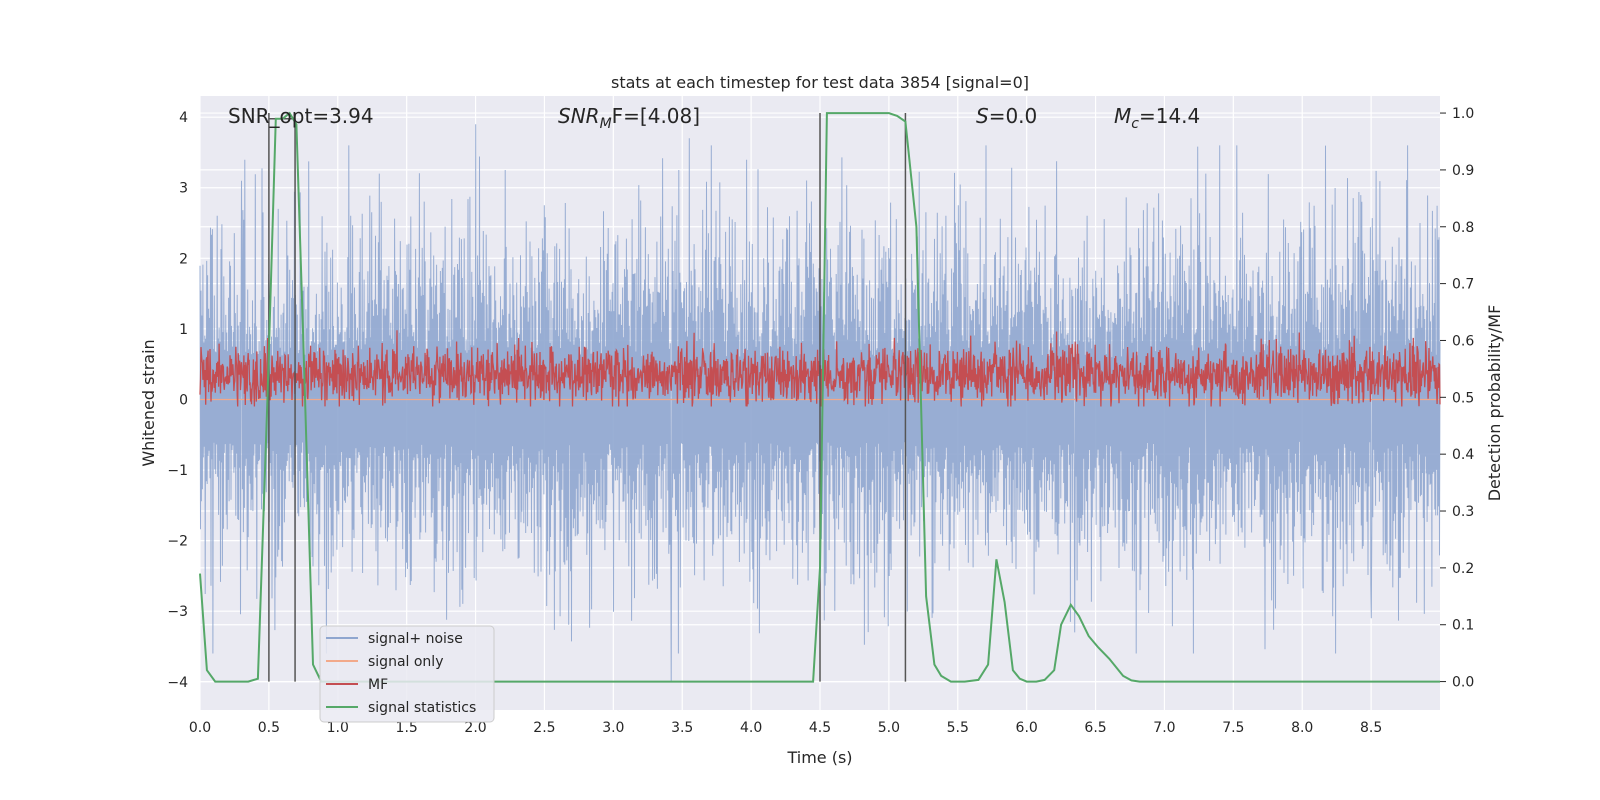 This screenshot has height=800, width=1600. I want to click on y-right-tick-label: 0.8, so click(1463, 228).